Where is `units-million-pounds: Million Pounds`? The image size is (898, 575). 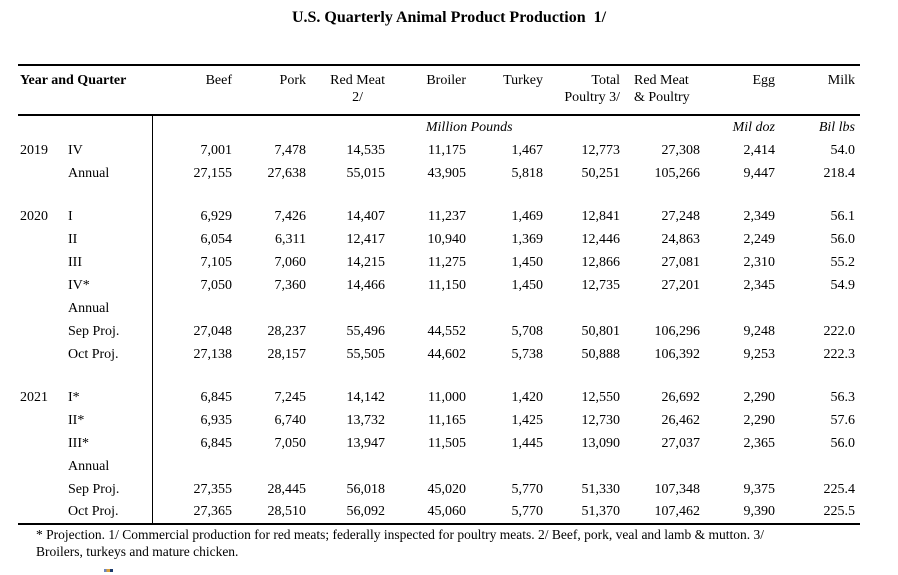
units-million-pounds: Million Pounds is located at coordinates (469, 127).